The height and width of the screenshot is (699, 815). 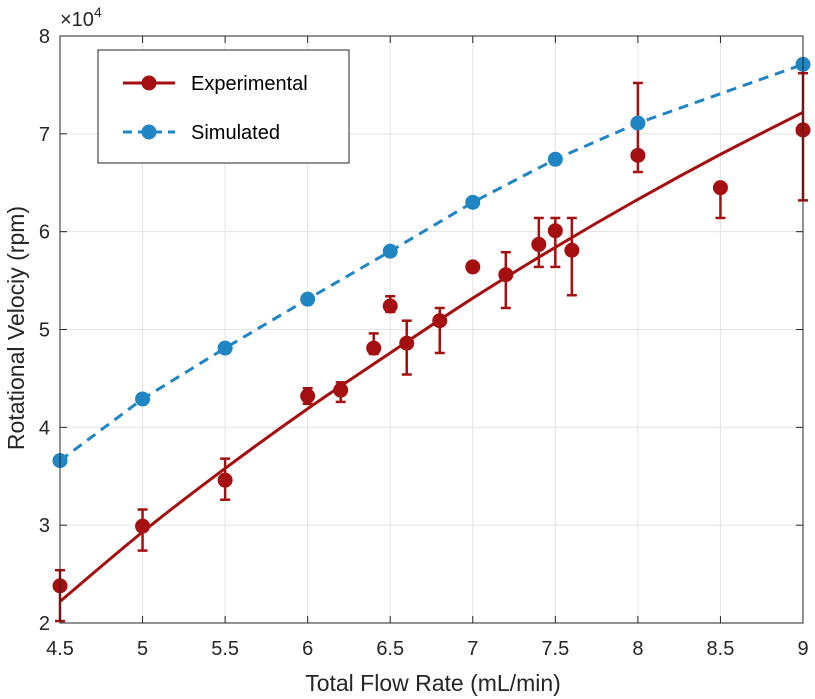 I want to click on x-tick-label: 8.5, so click(x=721, y=649).